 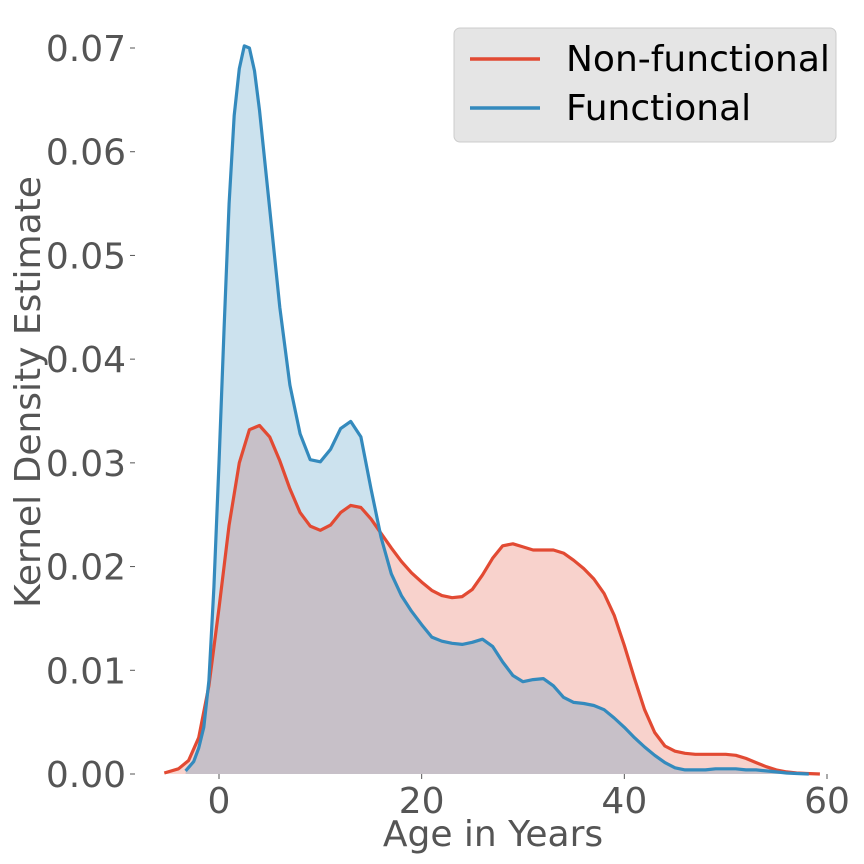 What do you see at coordinates (86, 568) in the screenshot?
I see `y-tick-label: 0.02` at bounding box center [86, 568].